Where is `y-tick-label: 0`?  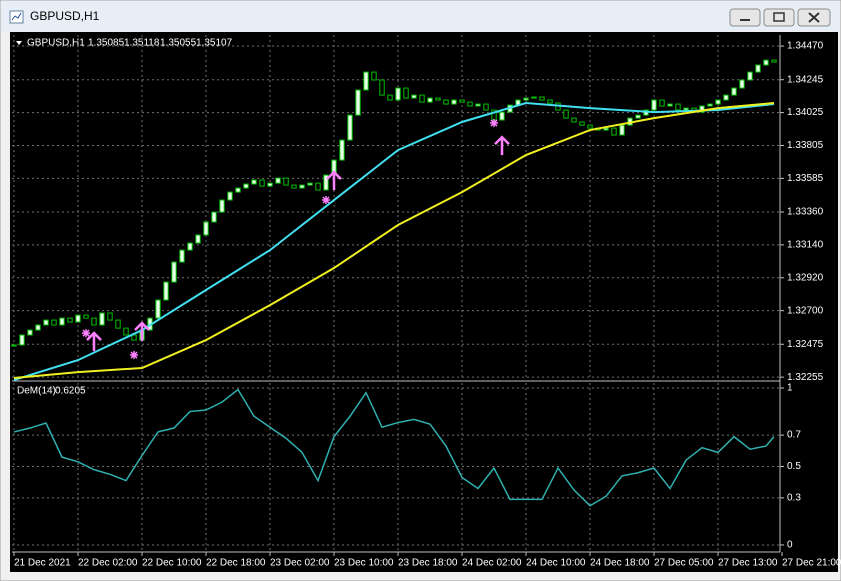
y-tick-label: 0 is located at coordinates (790, 545).